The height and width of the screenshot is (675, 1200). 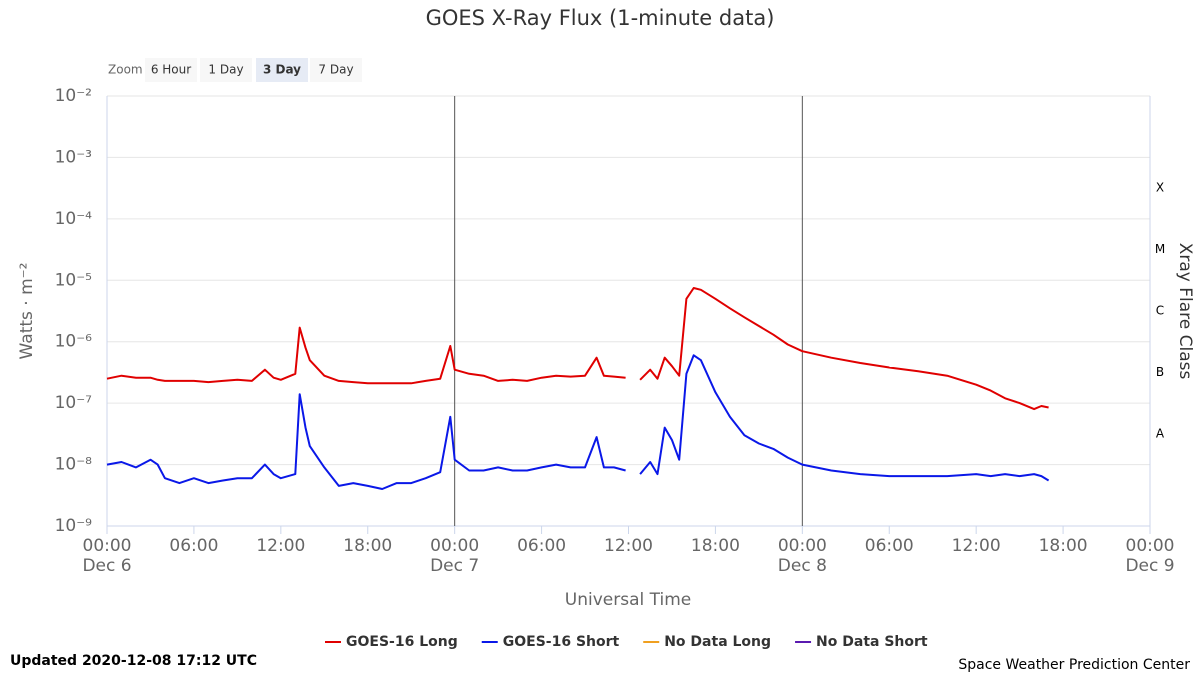 I want to click on series-line, so click(x=577, y=349).